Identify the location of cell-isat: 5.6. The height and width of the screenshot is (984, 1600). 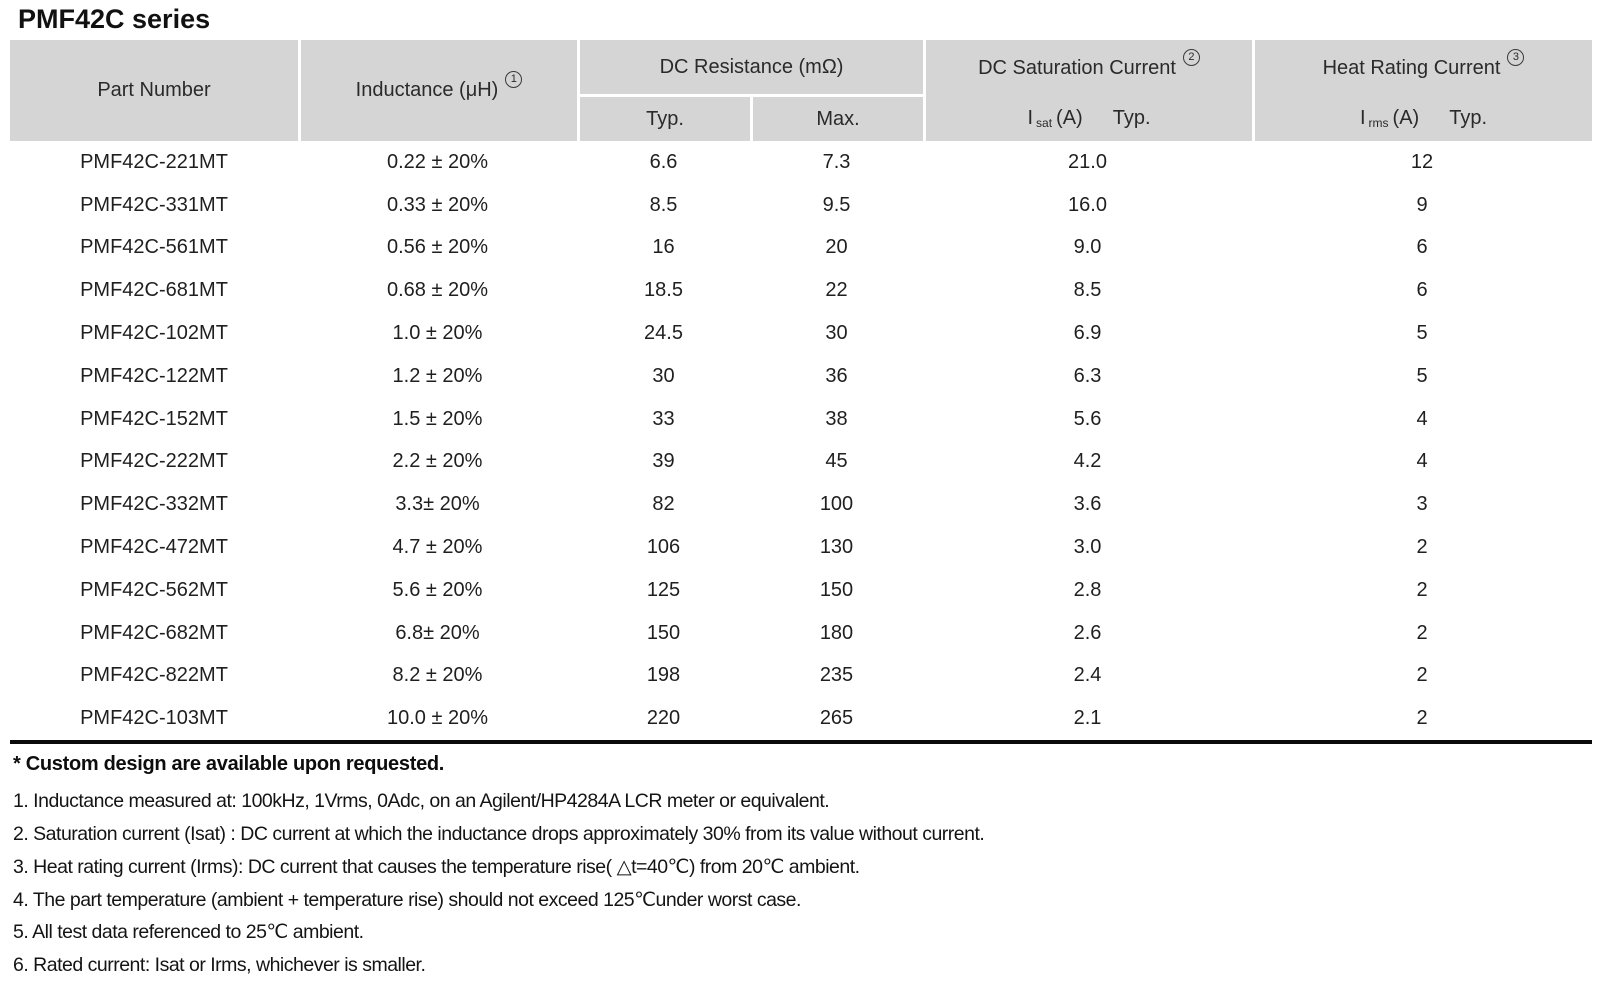
(1087, 418).